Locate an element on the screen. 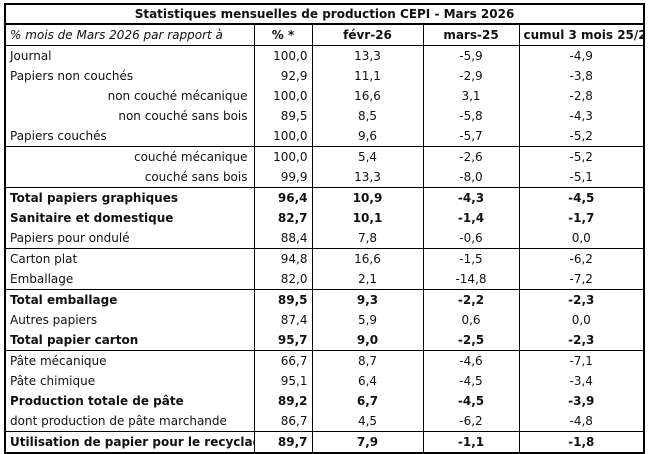 This screenshot has height=454, width=648. row-pct: 82,0 is located at coordinates (282, 279).